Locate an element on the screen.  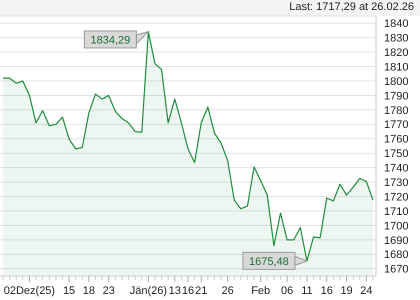
y-tick-label: 1710 is located at coordinates (396, 212).